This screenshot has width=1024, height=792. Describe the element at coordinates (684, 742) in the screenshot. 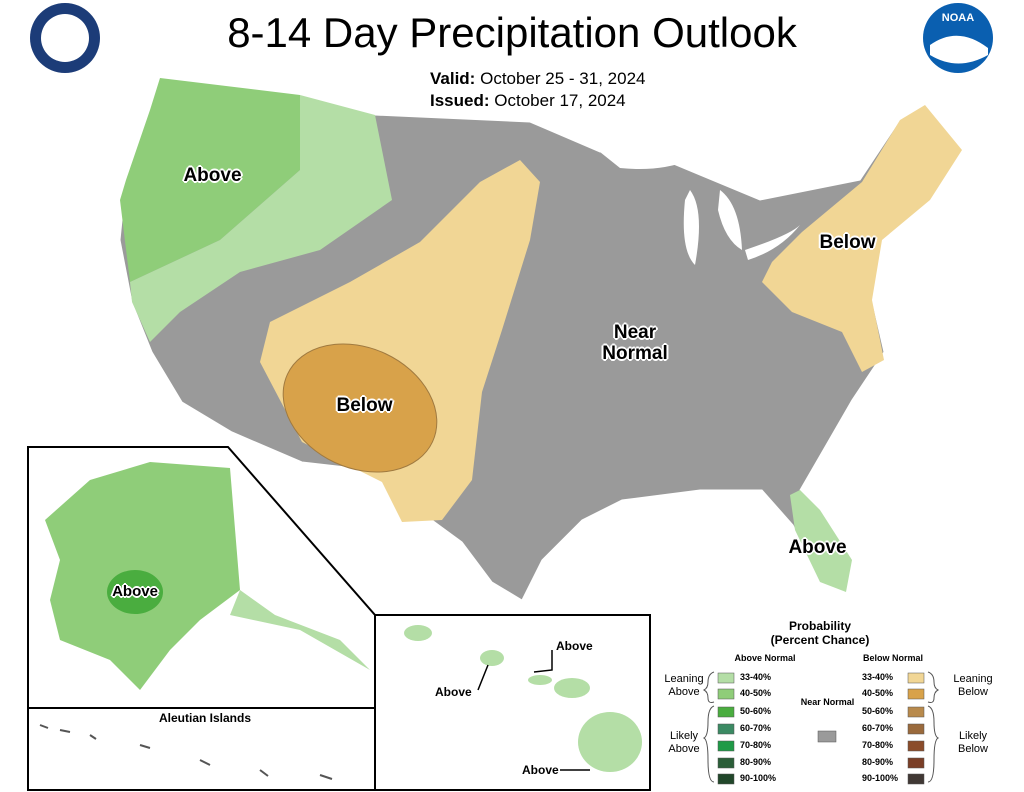

I see `likely-above: Likely Above` at that location.